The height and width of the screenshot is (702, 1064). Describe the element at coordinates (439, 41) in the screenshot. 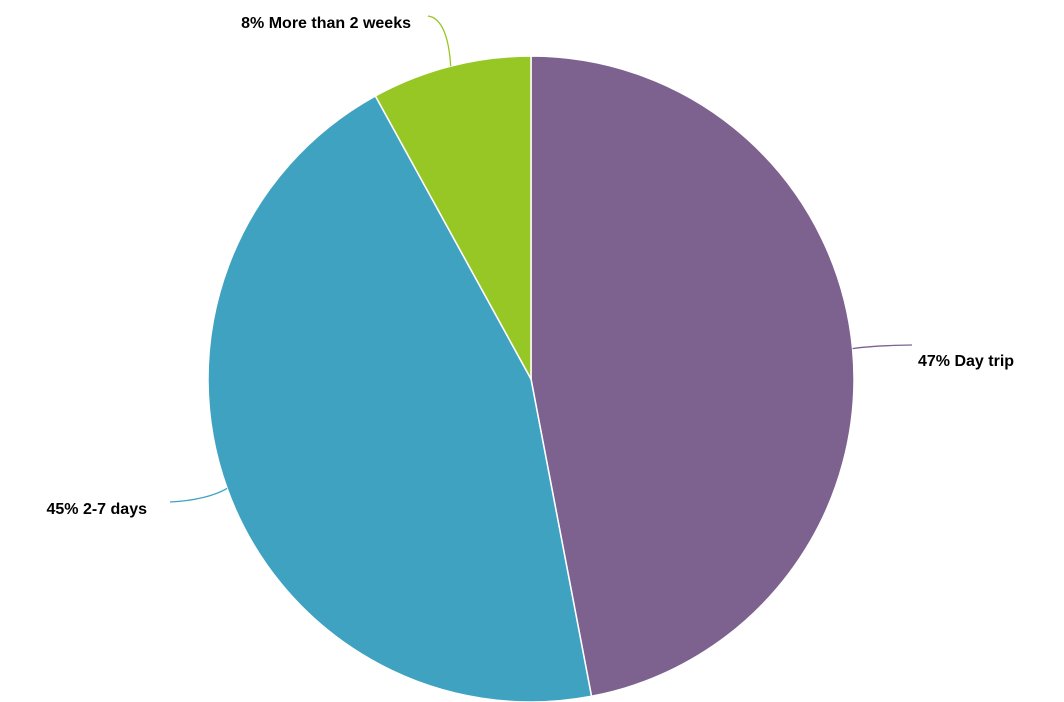

I see `leader-line-more-than-2-weeks` at that location.